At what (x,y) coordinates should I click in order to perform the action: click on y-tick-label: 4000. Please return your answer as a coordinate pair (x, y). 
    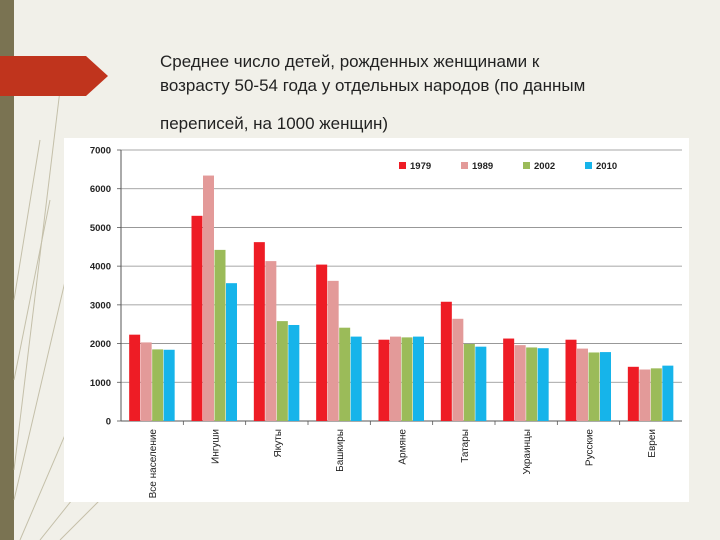
    Looking at the image, I should click on (100, 267).